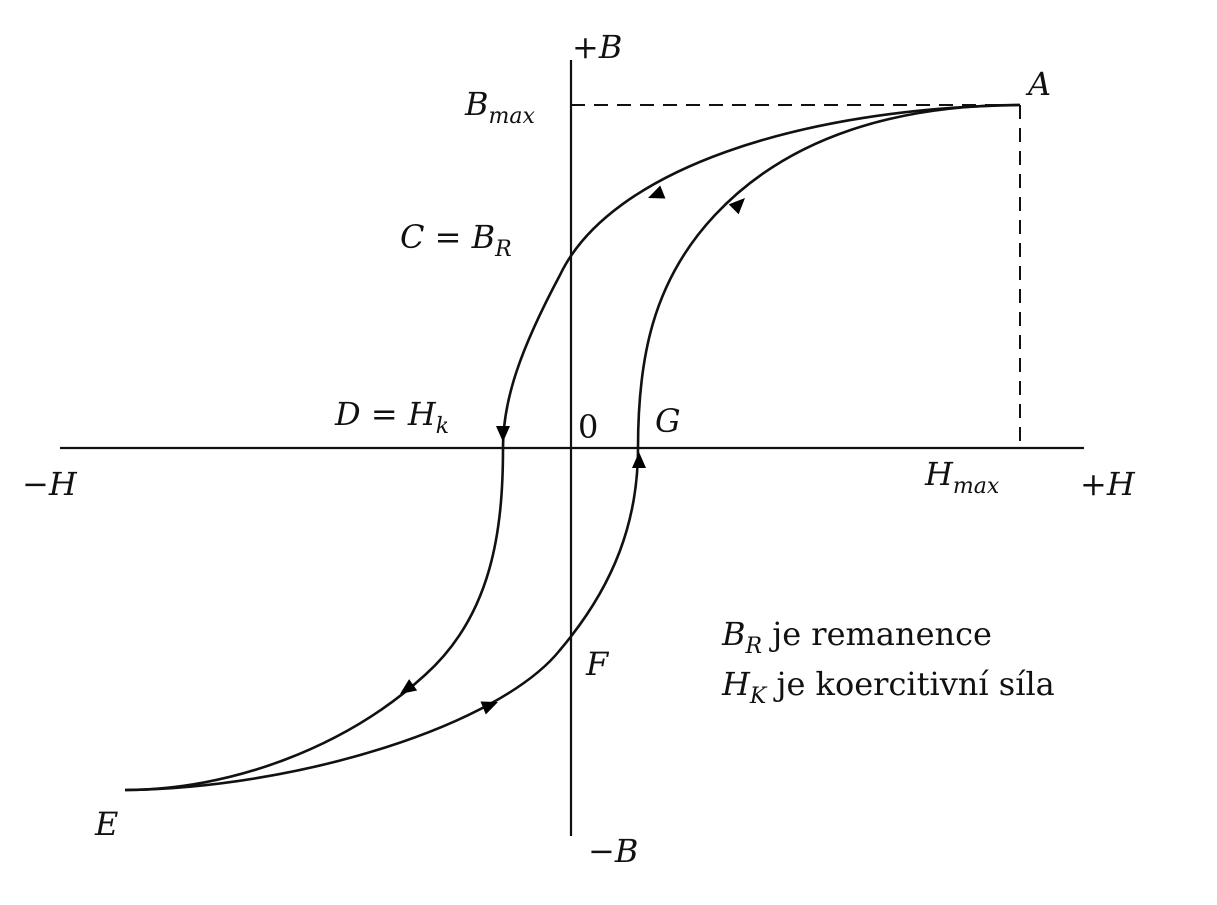 The image size is (1217, 905). Describe the element at coordinates (391, 417) in the screenshot. I see `point-d-label: D = Hk` at that location.